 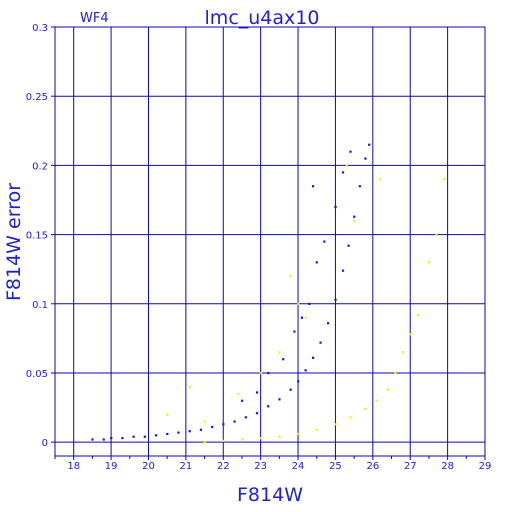 I want to click on y-axis-label: F814W error, so click(x=14, y=242).